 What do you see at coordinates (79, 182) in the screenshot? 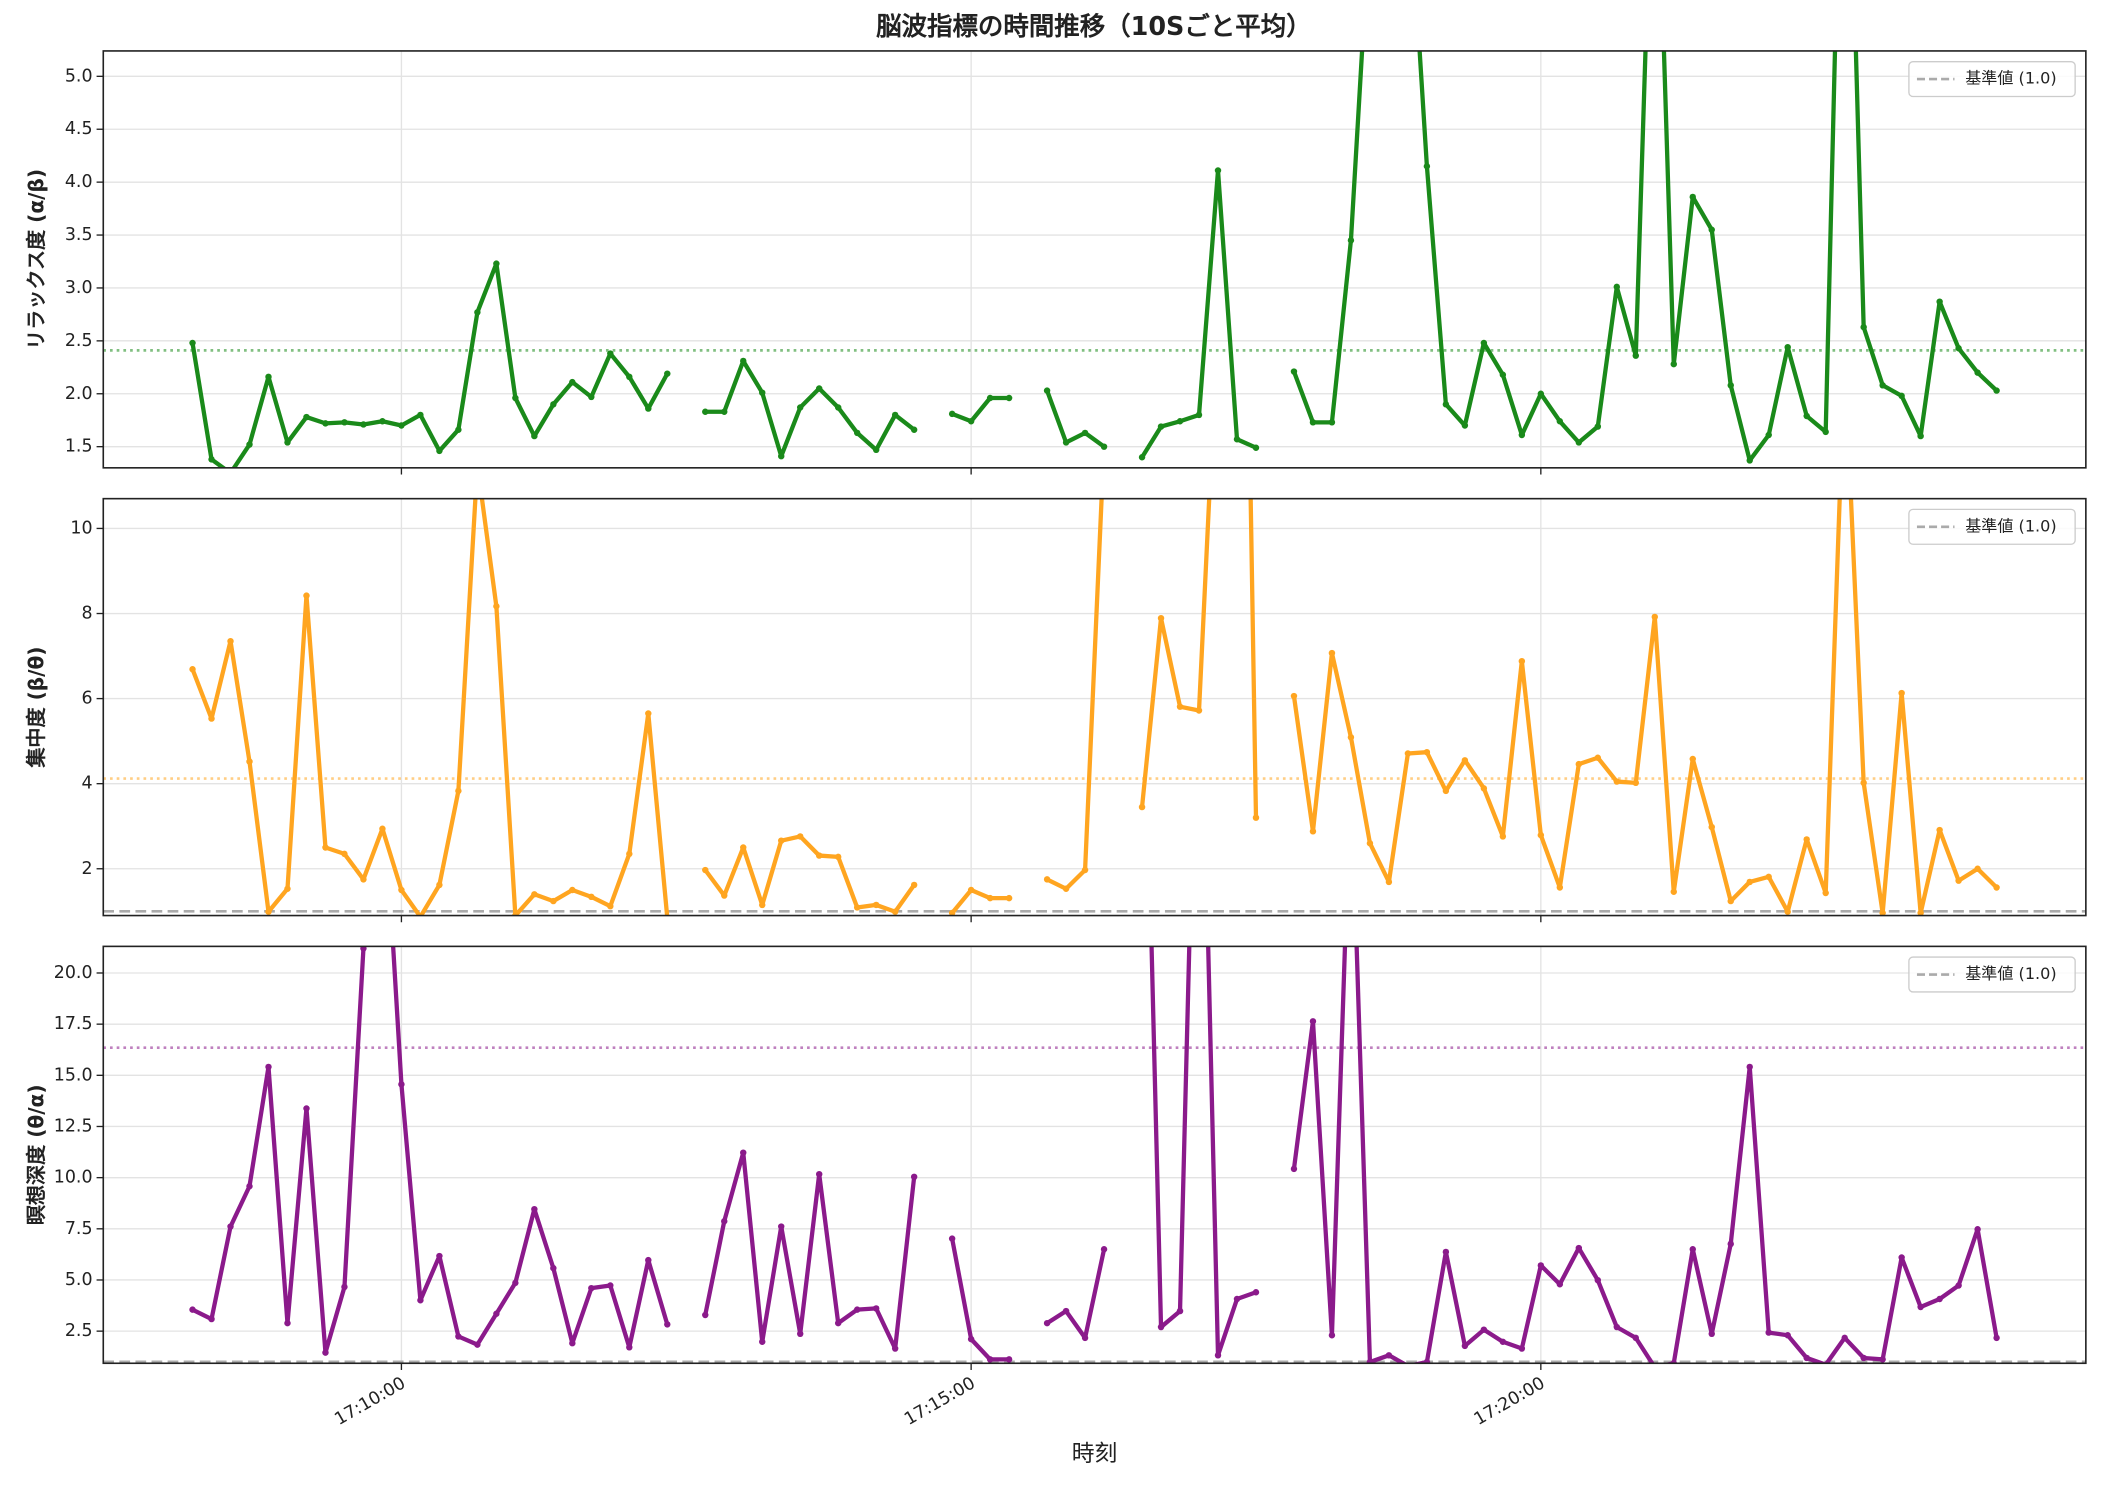
I see `y-tick-label: 4.0` at bounding box center [79, 182].